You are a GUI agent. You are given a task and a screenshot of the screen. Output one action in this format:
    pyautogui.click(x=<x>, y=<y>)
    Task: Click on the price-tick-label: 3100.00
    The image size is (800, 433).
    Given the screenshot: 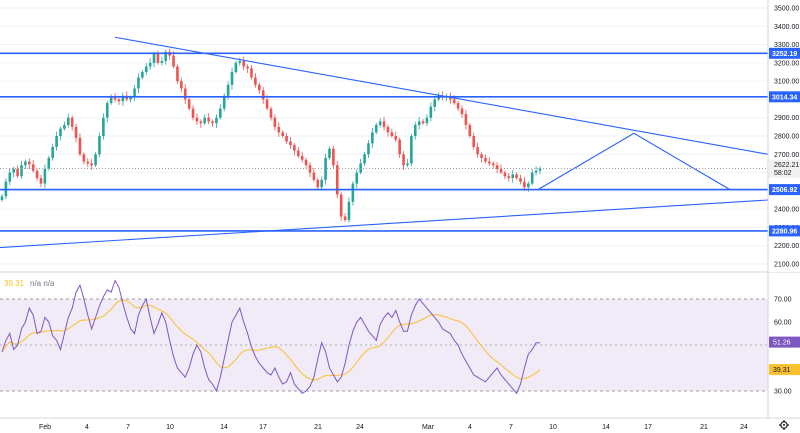 What is the action you would take?
    pyautogui.click(x=786, y=82)
    